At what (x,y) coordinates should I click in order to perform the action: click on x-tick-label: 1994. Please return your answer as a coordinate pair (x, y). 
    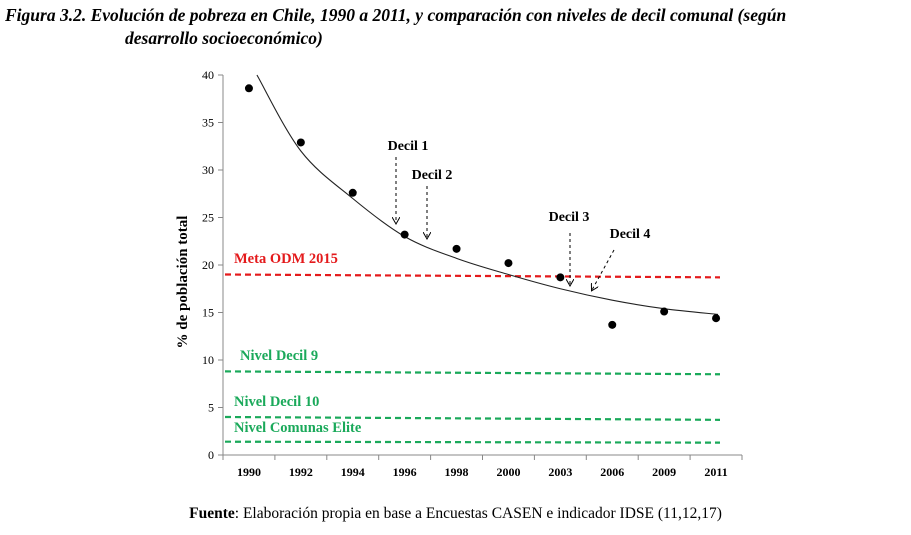
    Looking at the image, I should click on (353, 472).